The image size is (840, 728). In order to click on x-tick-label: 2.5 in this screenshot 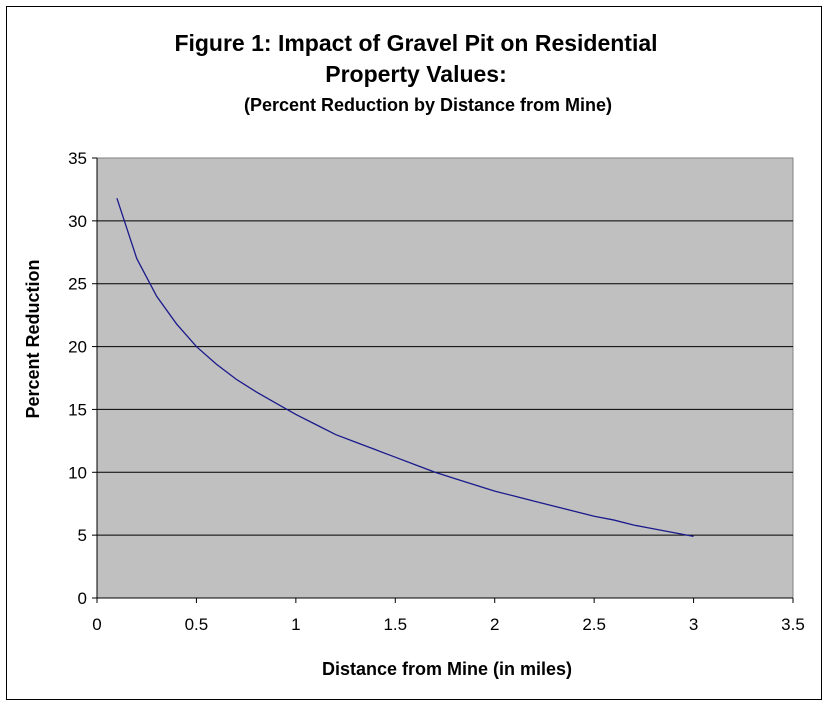, I will do `click(594, 624)`.